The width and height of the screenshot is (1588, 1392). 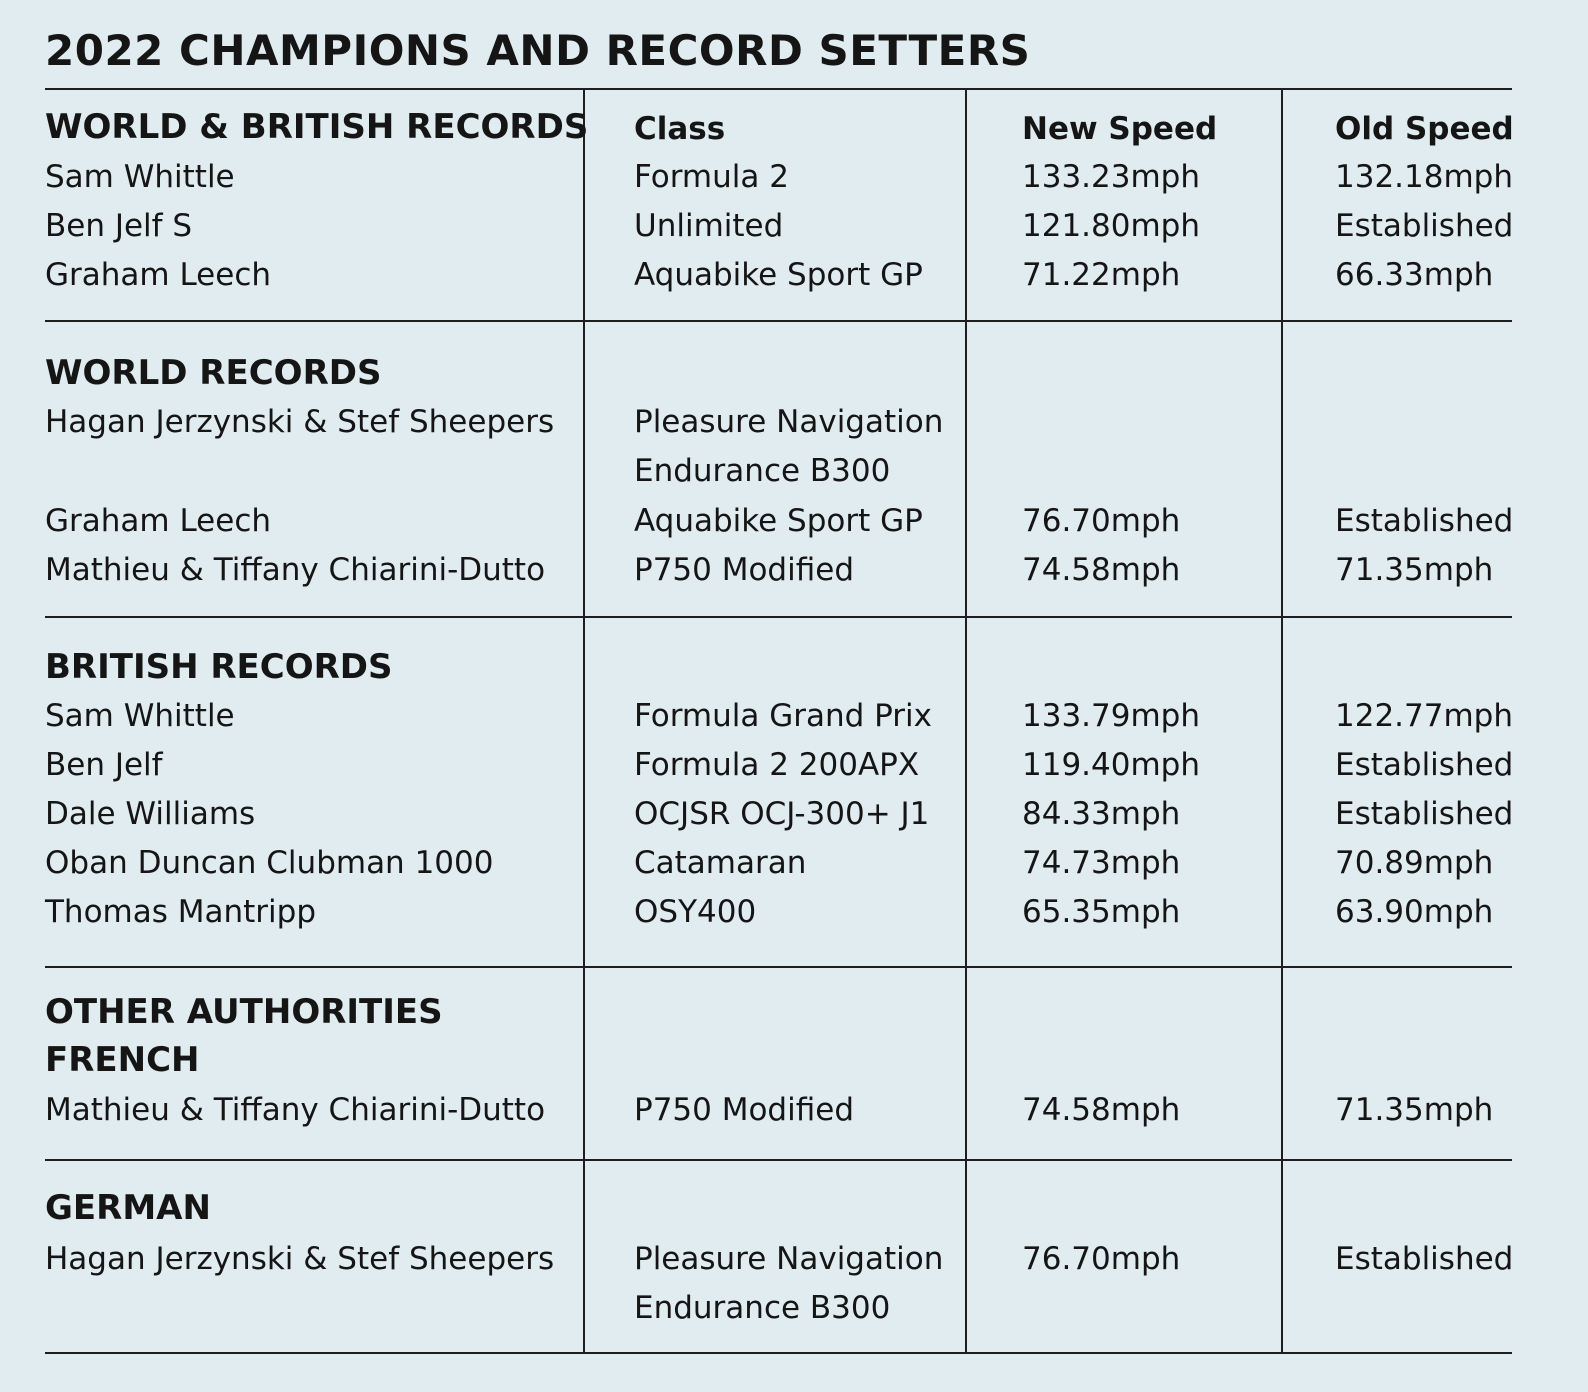 I want to click on record-class: OCJSR OCJ-300+ J1, so click(x=782, y=814).